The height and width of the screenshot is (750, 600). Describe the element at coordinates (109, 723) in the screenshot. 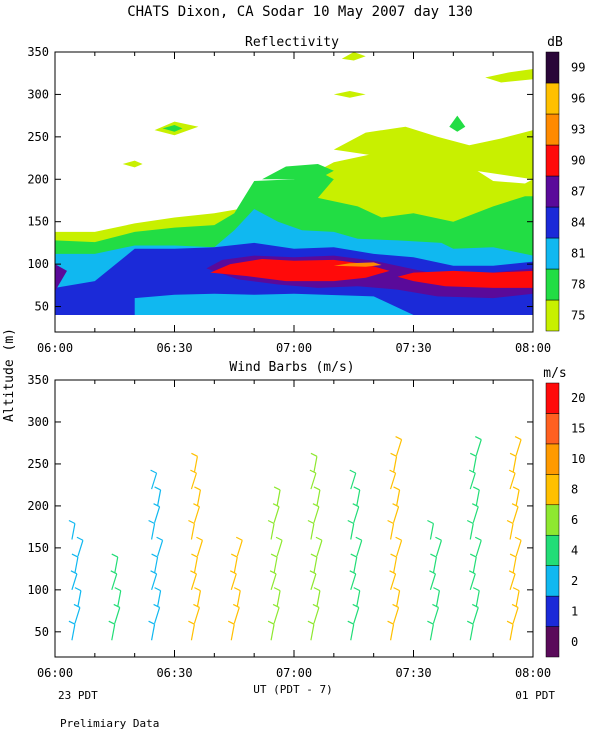

I see `preliminary-data-note: Prelimiary Data` at that location.